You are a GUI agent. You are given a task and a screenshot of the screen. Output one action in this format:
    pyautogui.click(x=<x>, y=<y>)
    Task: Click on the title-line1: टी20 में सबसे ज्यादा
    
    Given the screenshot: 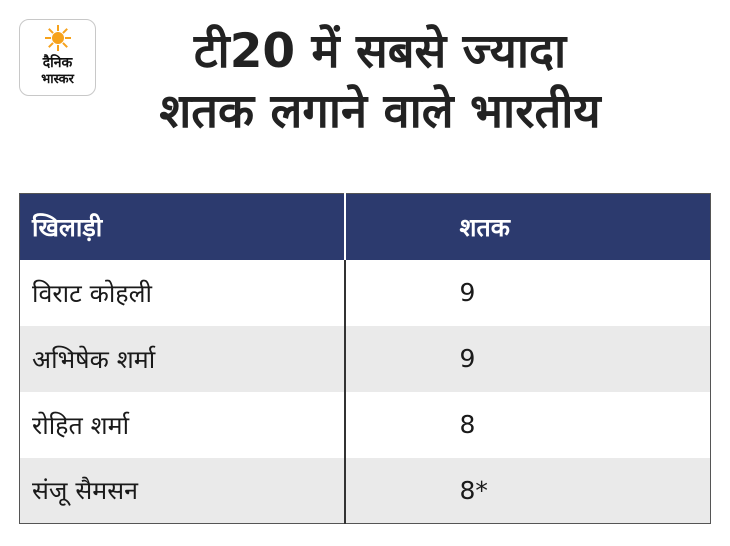 What is the action you would take?
    pyautogui.click(x=380, y=51)
    